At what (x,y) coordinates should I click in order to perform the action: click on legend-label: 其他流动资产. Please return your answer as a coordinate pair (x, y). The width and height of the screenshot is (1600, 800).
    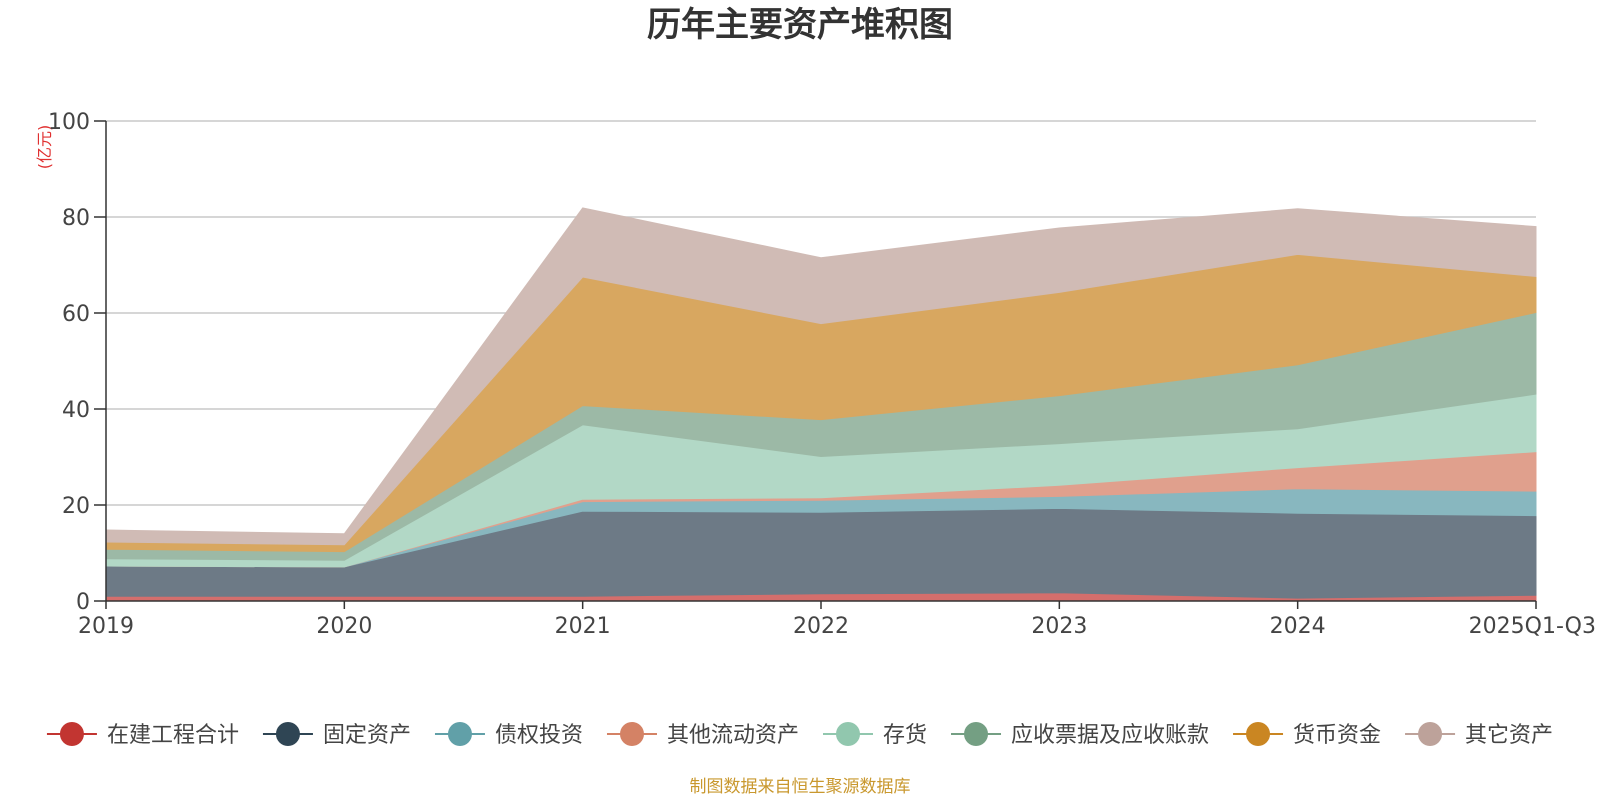
    Looking at the image, I should click on (733, 735).